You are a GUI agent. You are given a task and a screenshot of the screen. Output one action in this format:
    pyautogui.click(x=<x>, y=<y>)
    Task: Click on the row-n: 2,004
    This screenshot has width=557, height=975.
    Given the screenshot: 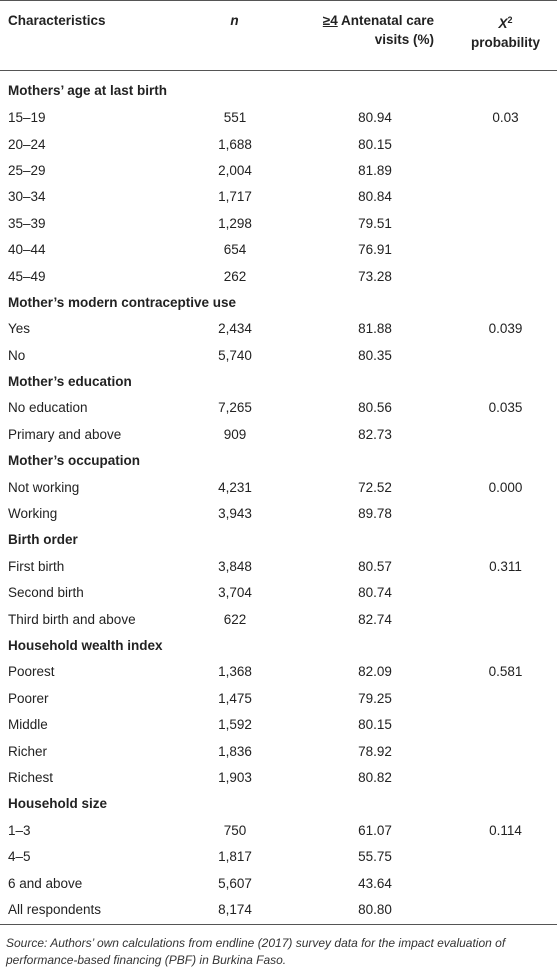 What is the action you would take?
    pyautogui.click(x=235, y=170)
    